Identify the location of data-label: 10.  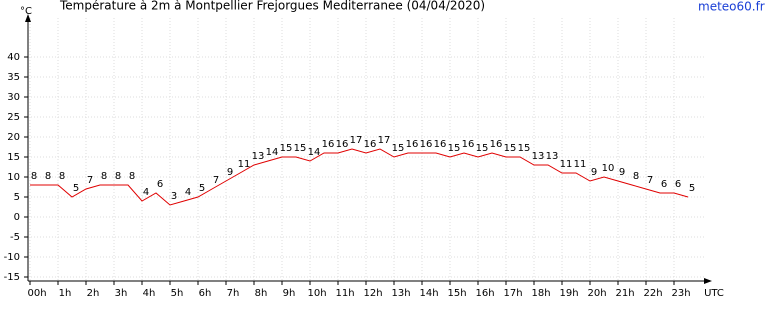
(608, 168).